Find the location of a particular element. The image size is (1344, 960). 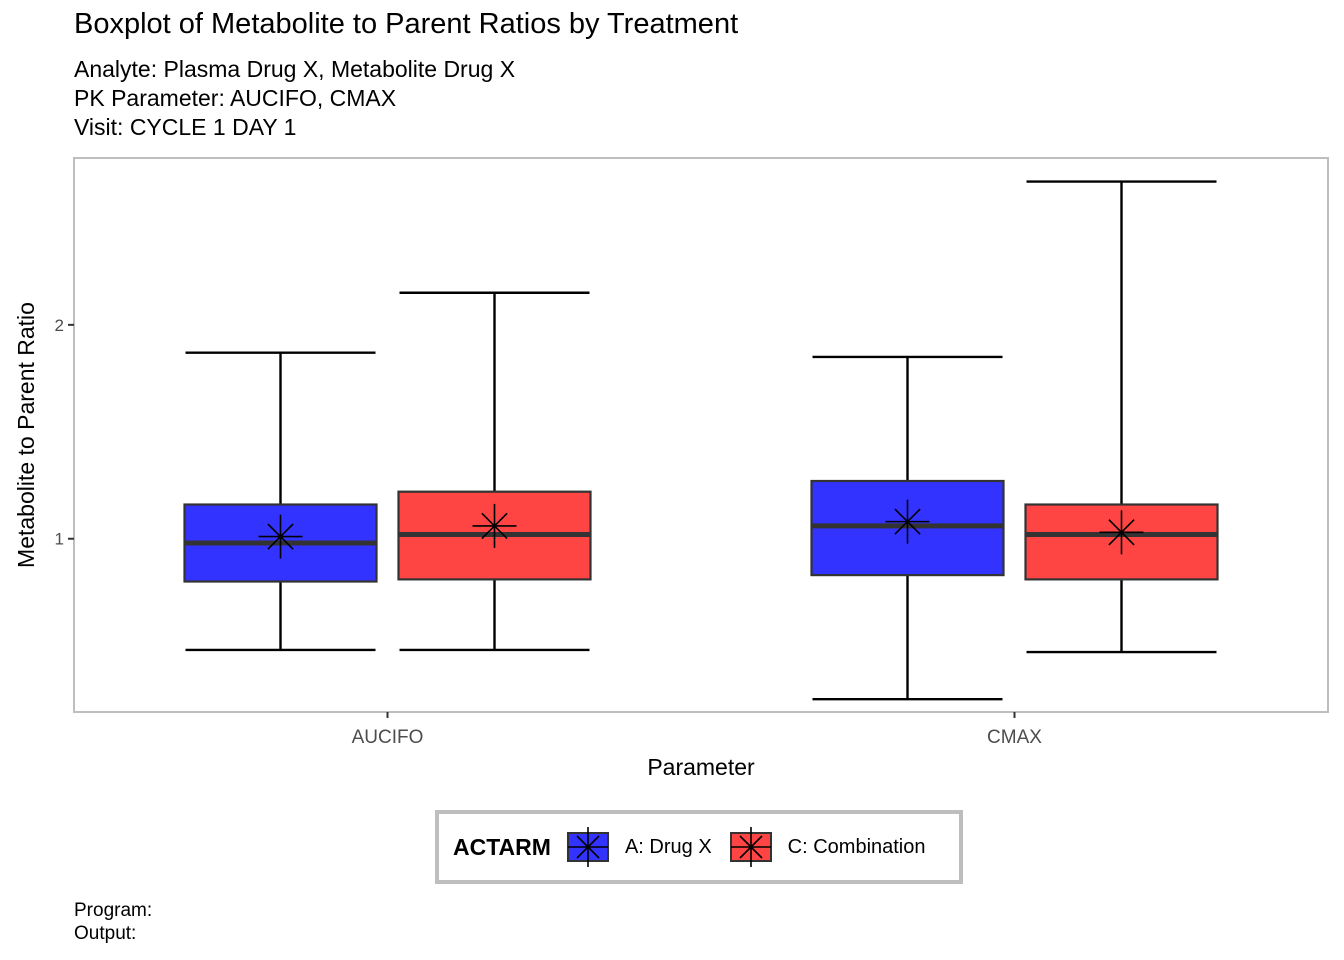

legend-item-combination: C: Combination is located at coordinates (827, 847).